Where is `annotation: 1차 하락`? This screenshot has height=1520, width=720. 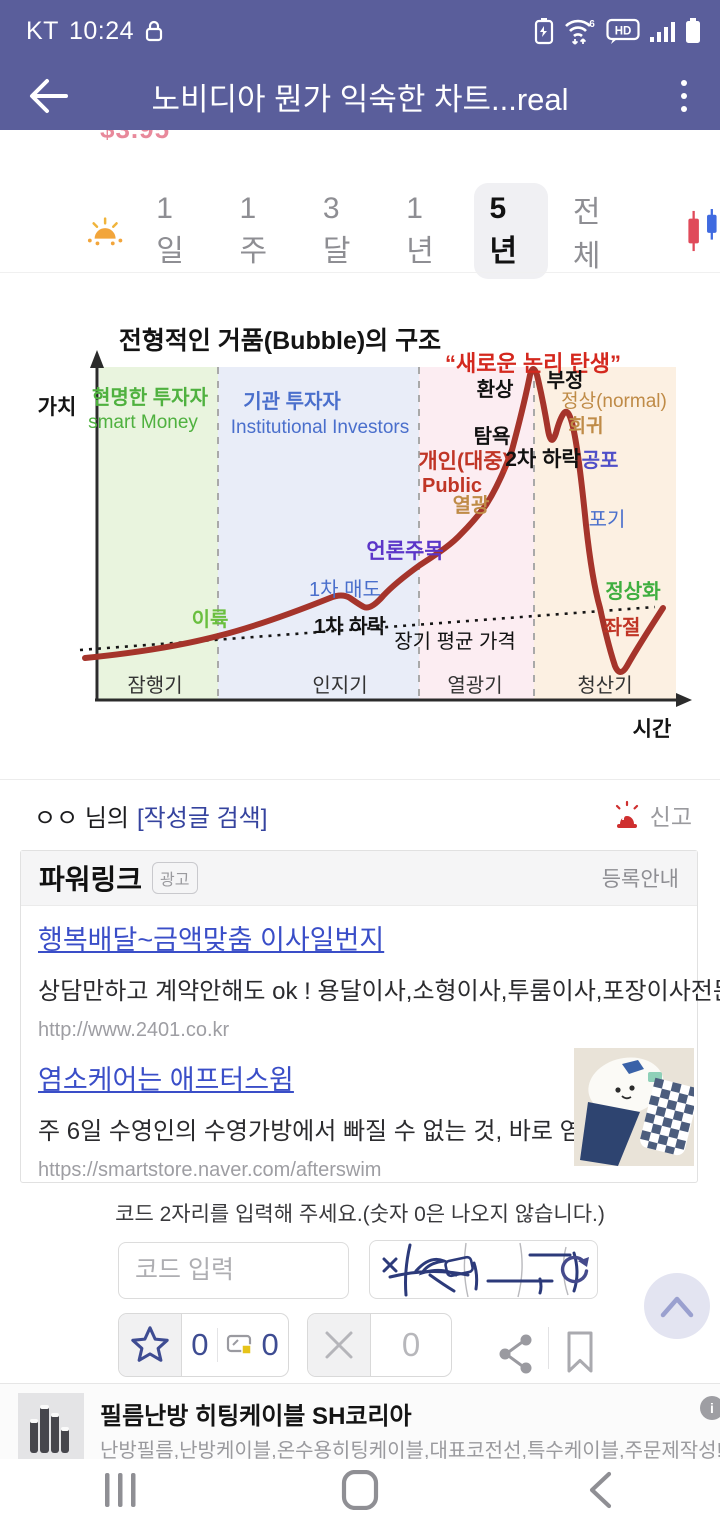
annotation: 1차 하락 is located at coordinates (350, 626).